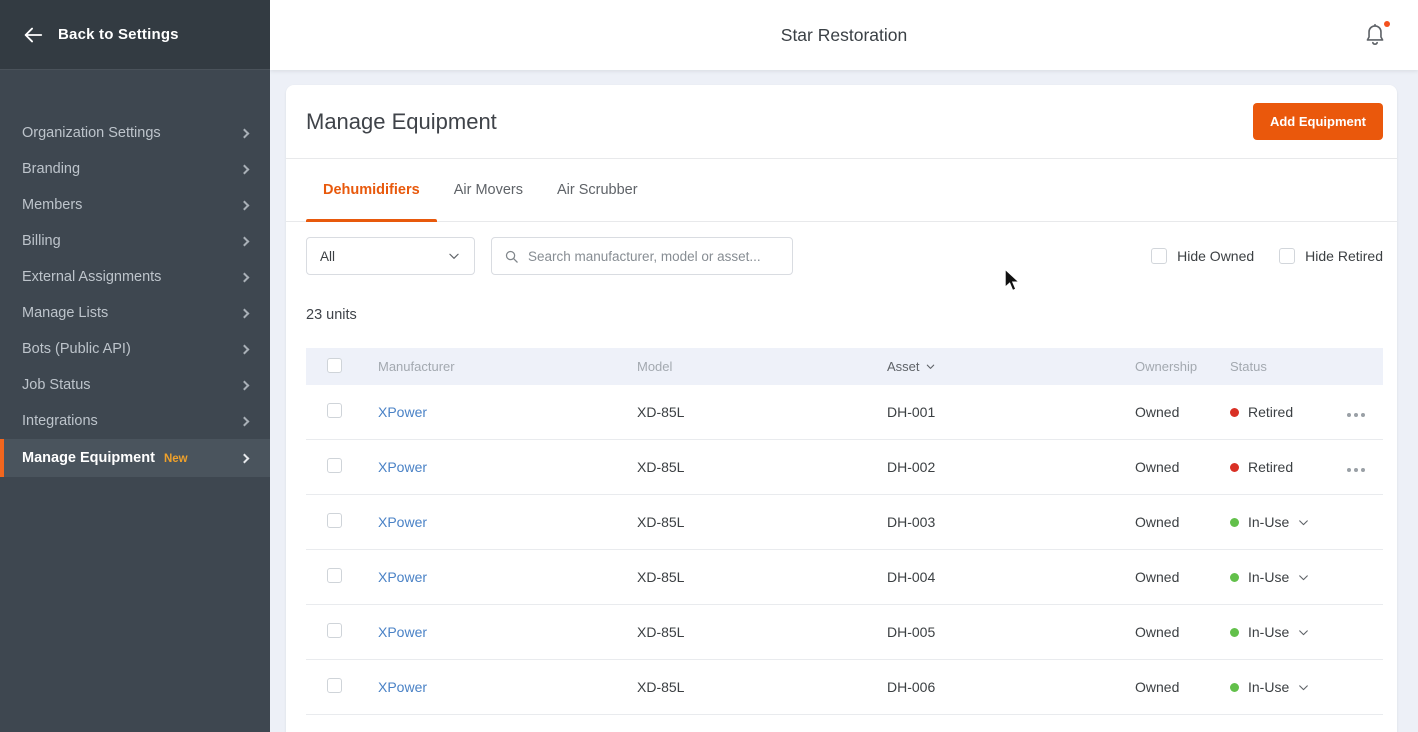 The height and width of the screenshot is (732, 1418). Describe the element at coordinates (92, 277) in the screenshot. I see `sidebar-item-label: External Assignments` at that location.